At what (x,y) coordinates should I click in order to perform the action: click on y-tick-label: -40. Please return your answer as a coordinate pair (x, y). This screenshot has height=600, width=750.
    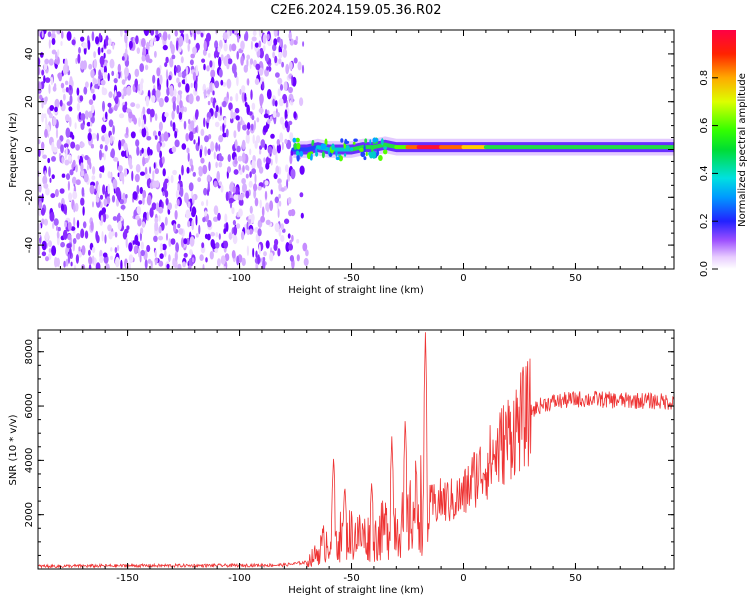
    Looking at the image, I should click on (29, 245).